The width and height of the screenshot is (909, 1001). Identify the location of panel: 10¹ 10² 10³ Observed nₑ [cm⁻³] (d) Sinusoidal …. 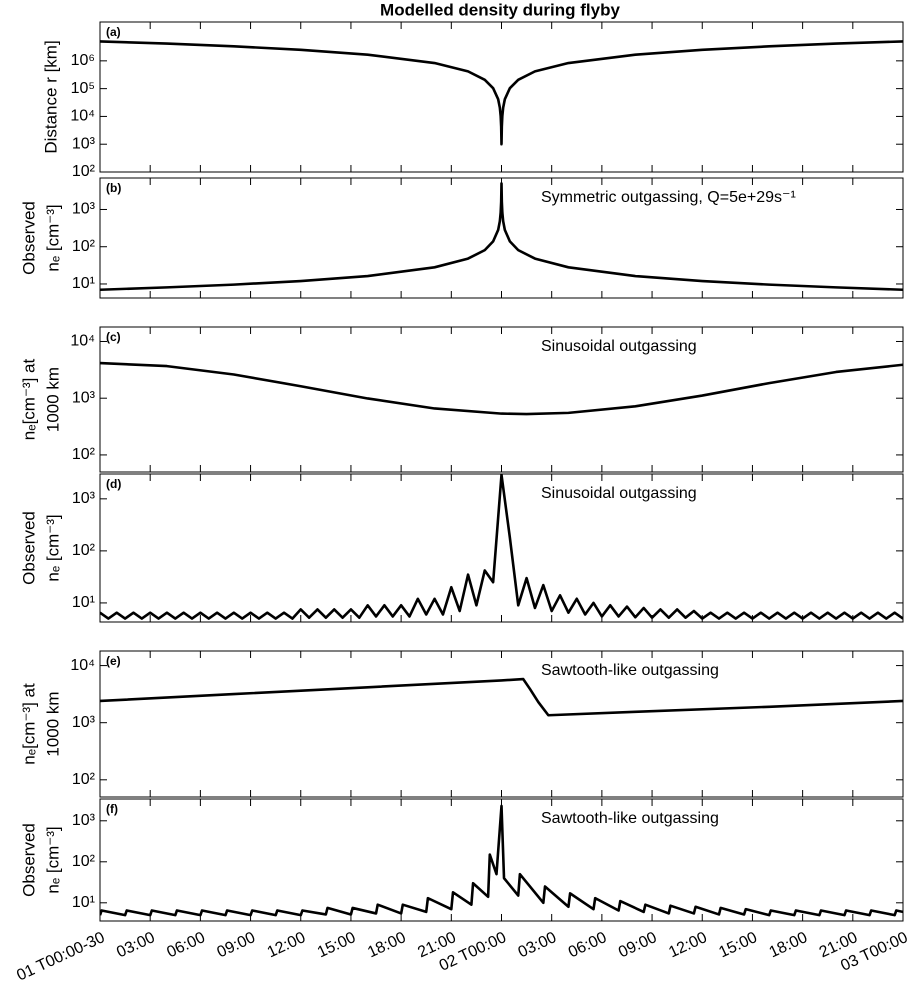
(461, 548).